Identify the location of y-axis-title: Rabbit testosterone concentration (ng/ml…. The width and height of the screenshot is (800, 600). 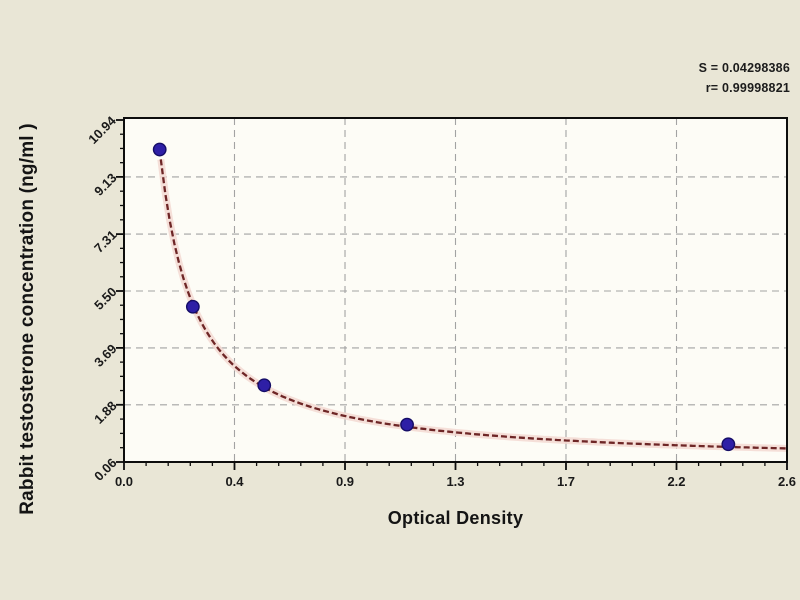
(27, 319).